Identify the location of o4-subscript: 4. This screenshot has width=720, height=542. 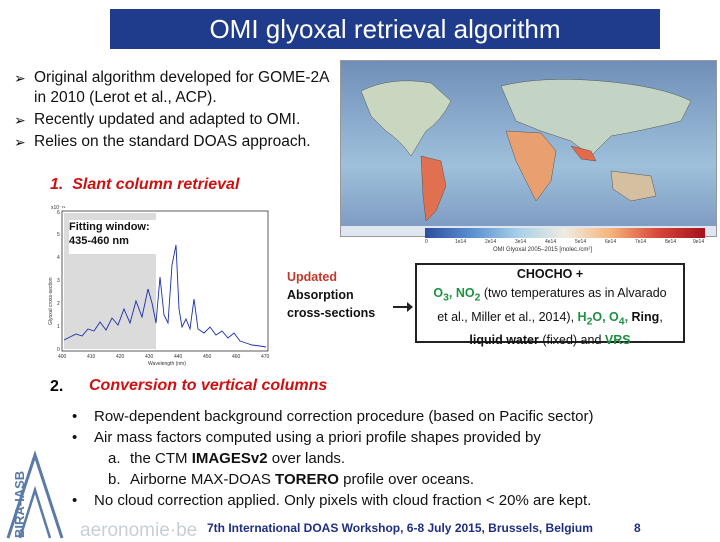
(621, 321).